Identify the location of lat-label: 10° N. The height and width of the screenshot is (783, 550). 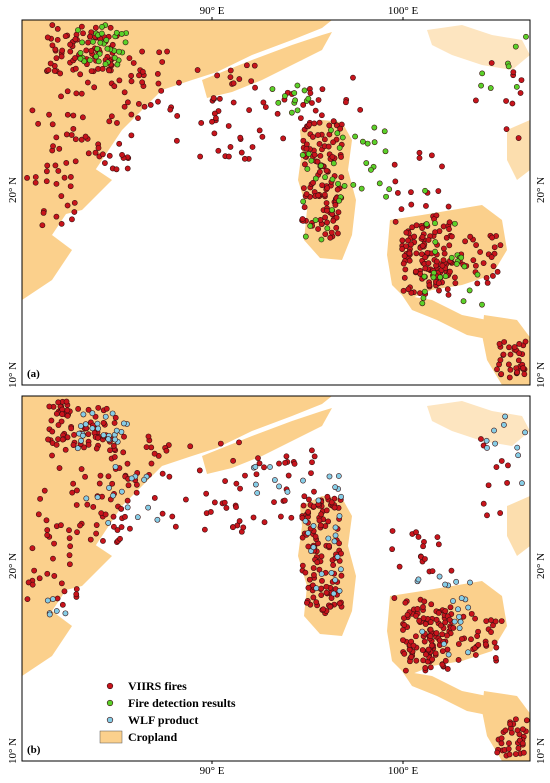
(541, 751).